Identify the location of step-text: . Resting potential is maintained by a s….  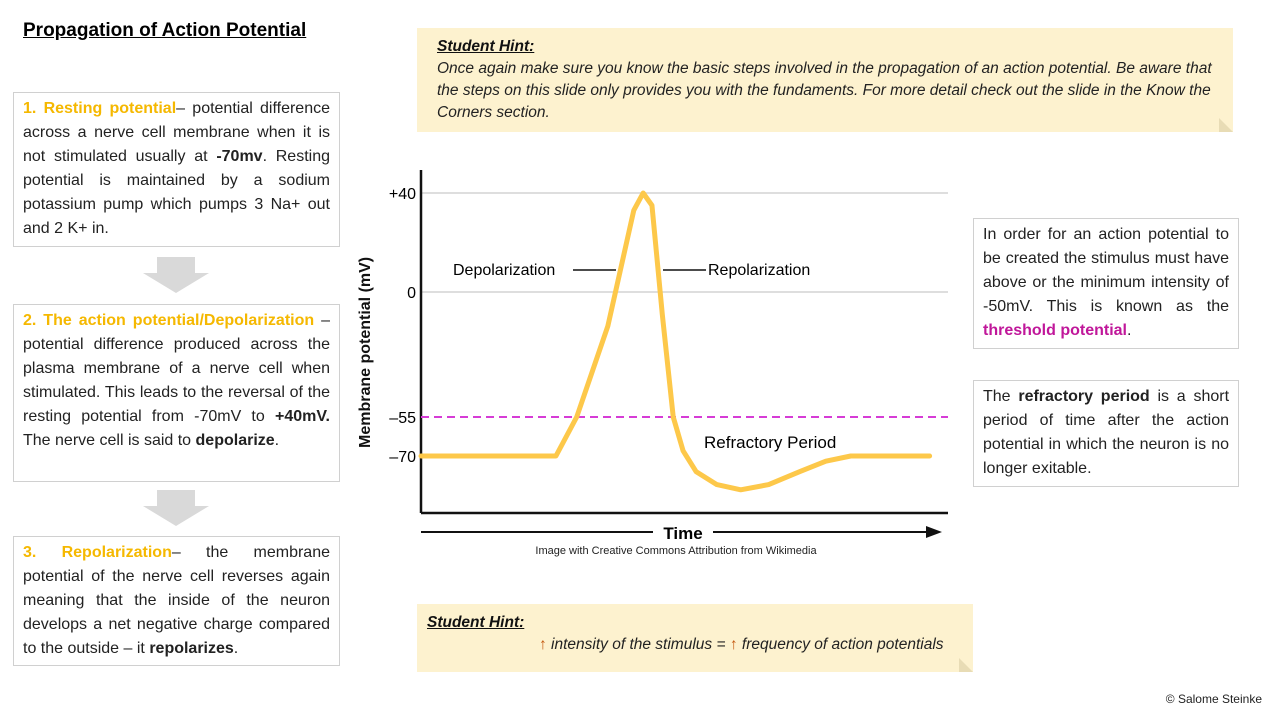
(177, 192).